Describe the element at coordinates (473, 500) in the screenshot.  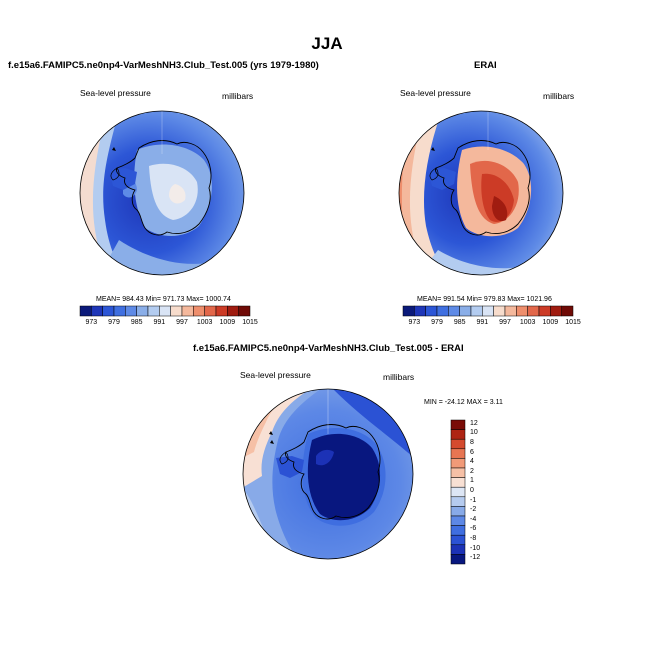
I see `colorbar-tick-label: -1` at that location.